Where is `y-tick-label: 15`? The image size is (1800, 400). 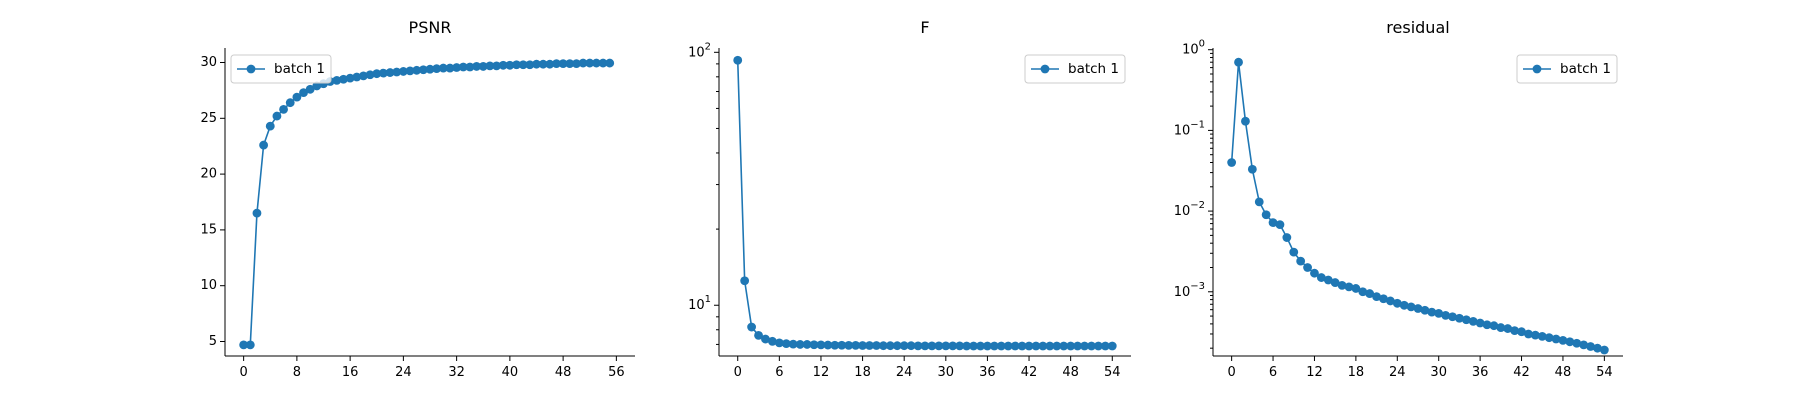
y-tick-label: 15 is located at coordinates (208, 229).